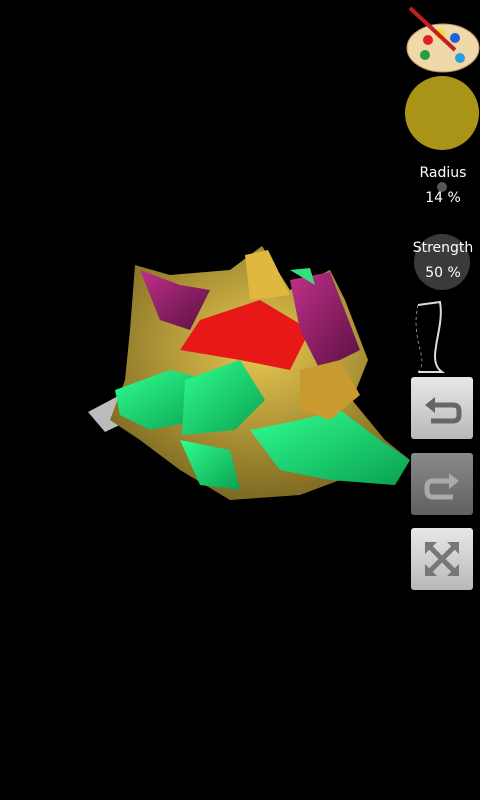 The image size is (480, 800). What do you see at coordinates (442, 187) in the screenshot?
I see `radius-indicator` at bounding box center [442, 187].